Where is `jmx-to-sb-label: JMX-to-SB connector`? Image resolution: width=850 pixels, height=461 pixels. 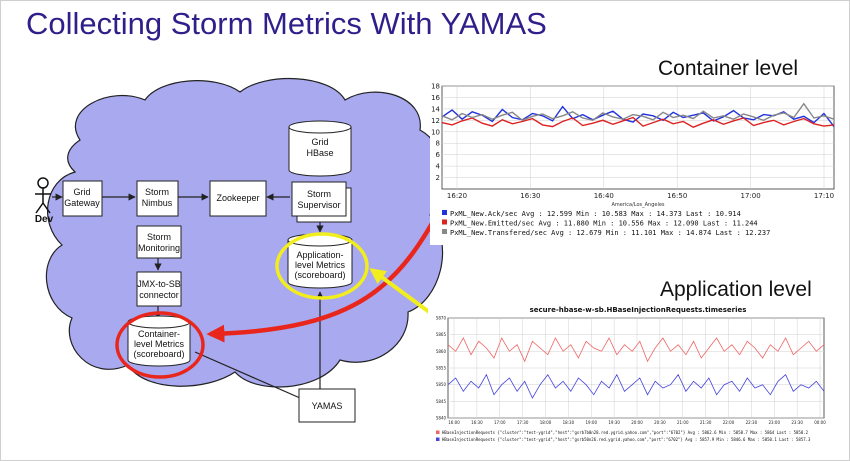
jmx-to-sb-label: JMX-to-SB connector is located at coordinates (159, 289).